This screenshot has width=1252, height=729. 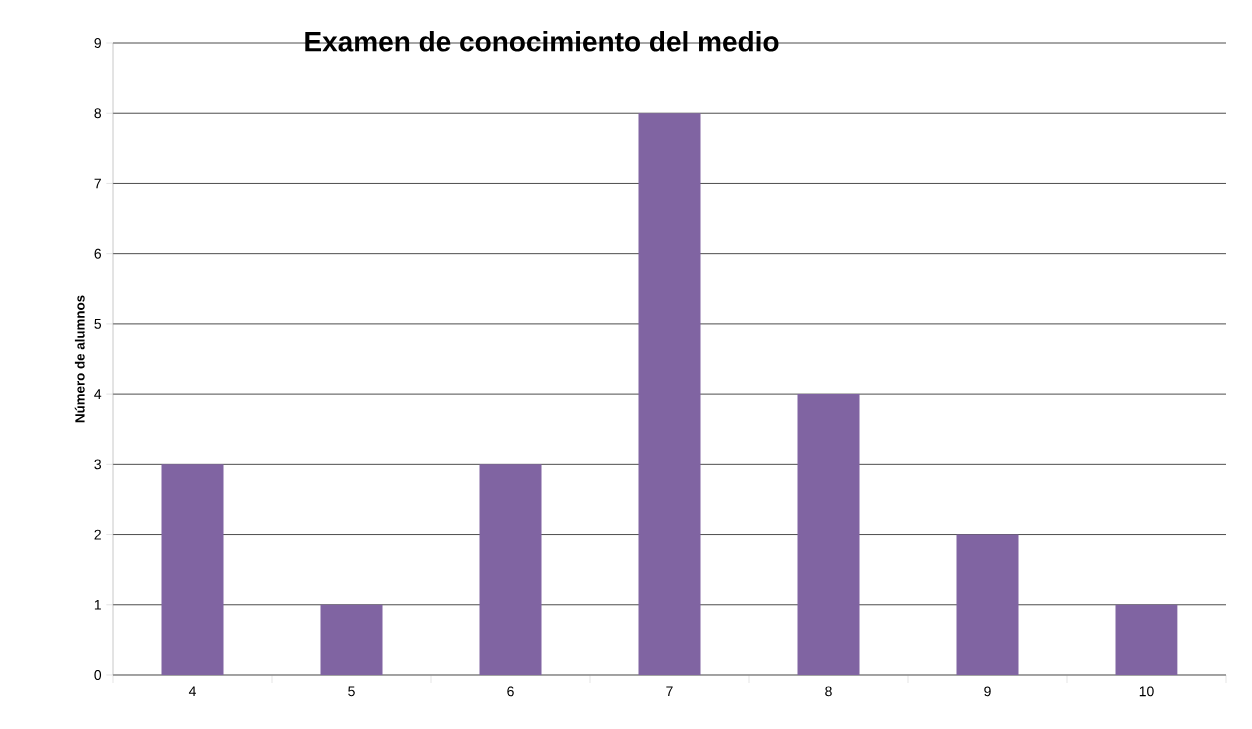 What do you see at coordinates (828, 691) in the screenshot?
I see `x-tick-label: 8` at bounding box center [828, 691].